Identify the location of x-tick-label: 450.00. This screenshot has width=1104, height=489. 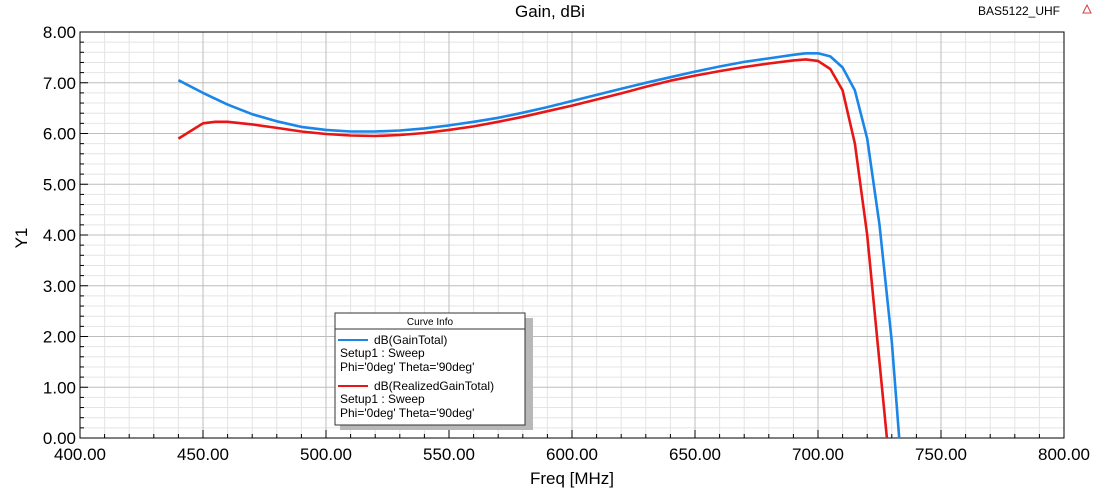
(203, 454).